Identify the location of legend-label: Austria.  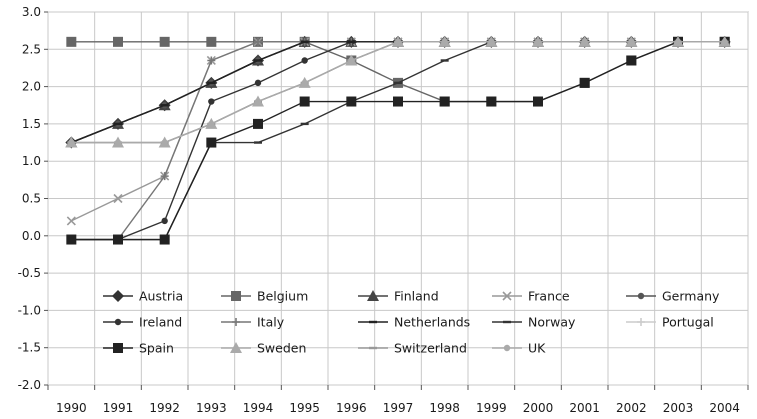
(161, 296).